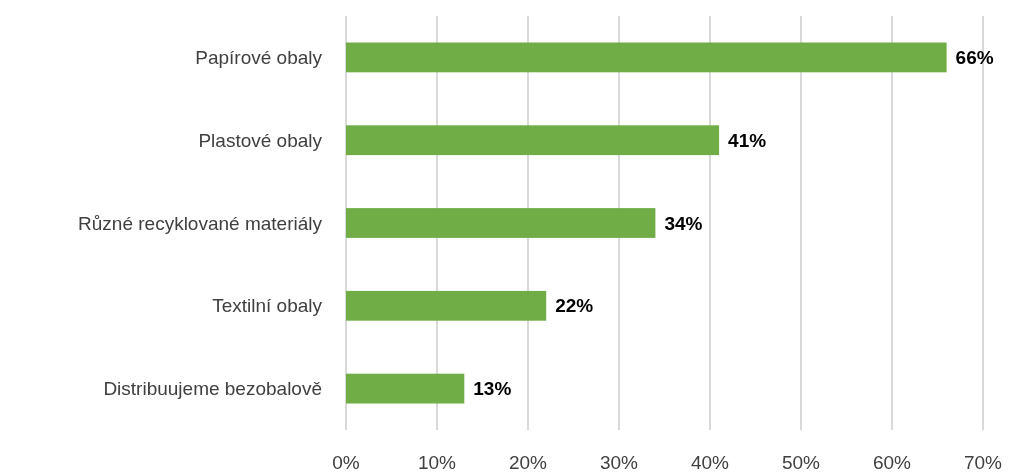  Describe the element at coordinates (267, 306) in the screenshot. I see `y-tick-label: Textilní obaly` at that location.